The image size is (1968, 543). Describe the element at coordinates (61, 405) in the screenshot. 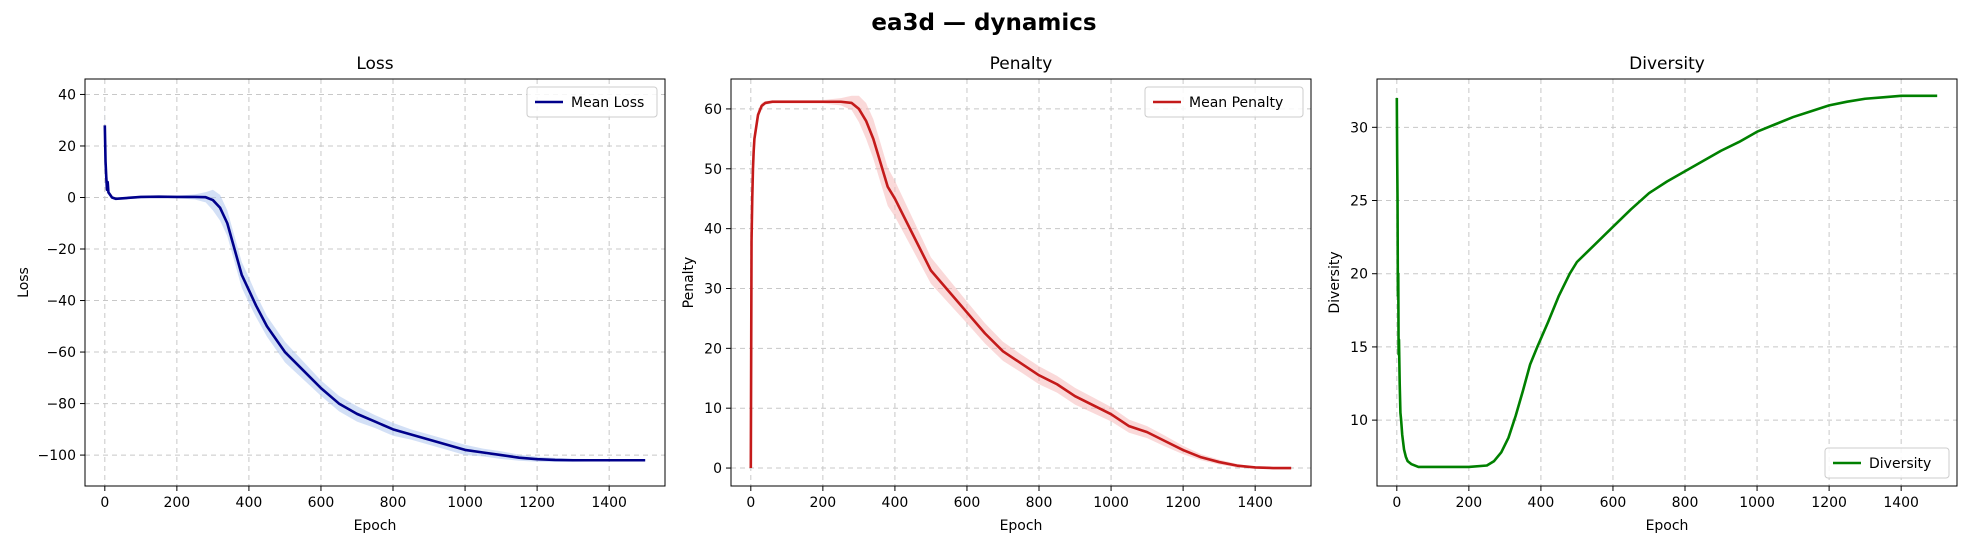

I see `y-tick-label: −80` at that location.